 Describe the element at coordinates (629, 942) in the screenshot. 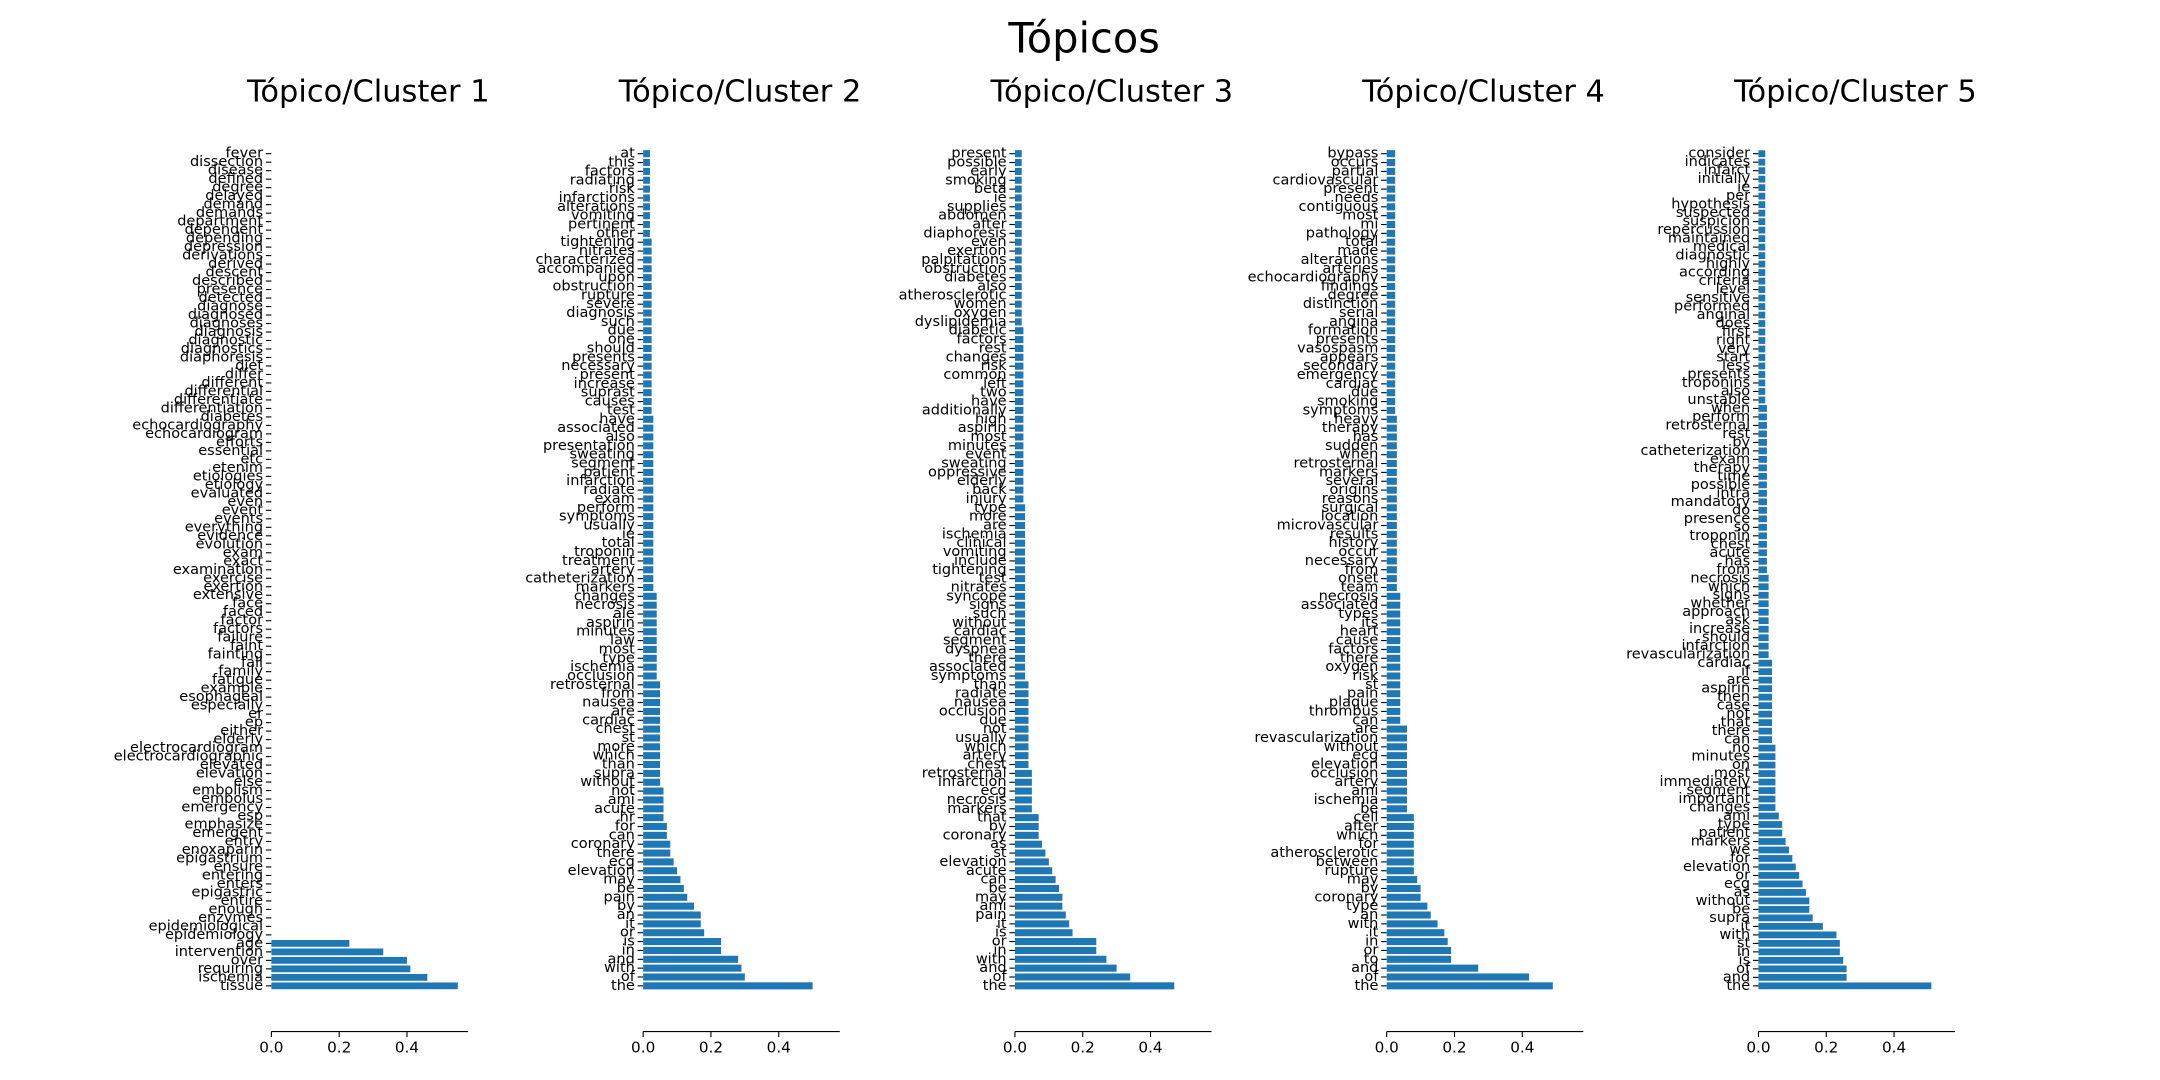

I see `y-tick-label: is` at that location.